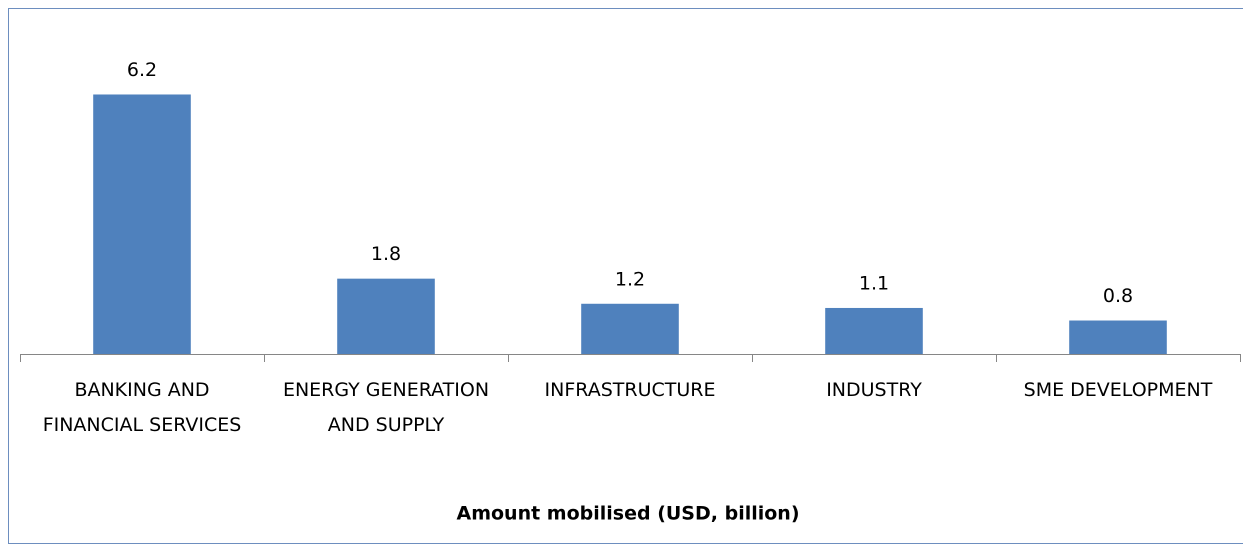 This screenshot has height=547, width=1243. I want to click on x-tick-label: INDUSTRY, so click(874, 390).